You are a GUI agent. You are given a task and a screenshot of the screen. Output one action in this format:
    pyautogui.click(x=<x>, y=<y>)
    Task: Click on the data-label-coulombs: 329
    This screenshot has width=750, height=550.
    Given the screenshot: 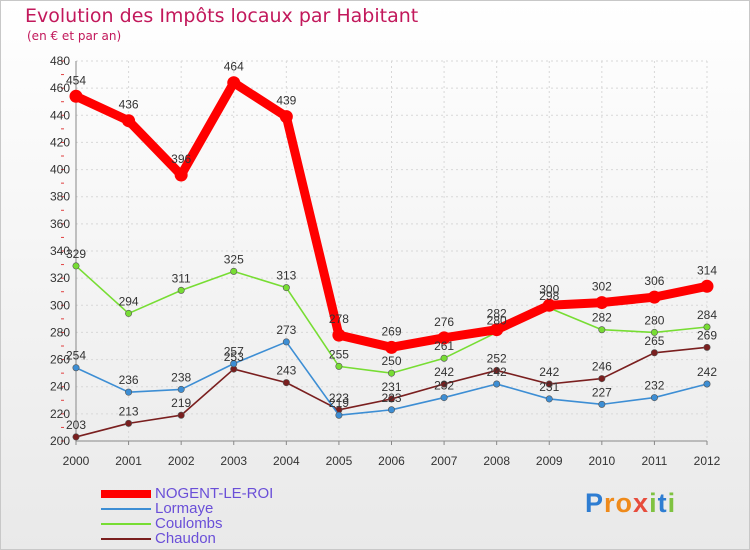 What is the action you would take?
    pyautogui.click(x=76, y=254)
    